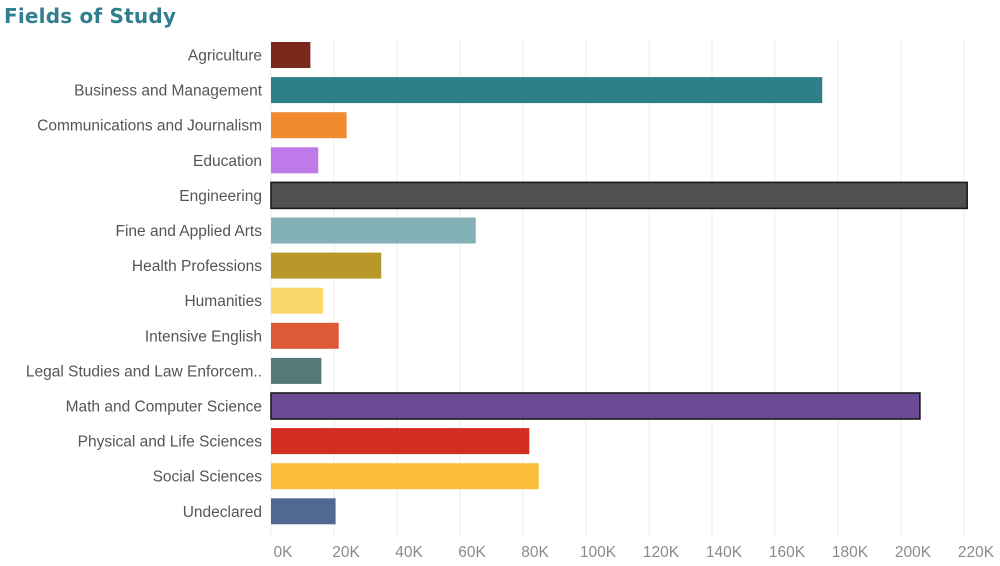 This screenshot has height=566, width=1000. What do you see at coordinates (144, 371) in the screenshot?
I see `category-label: Legal Studies and Law Enforcem..` at bounding box center [144, 371].